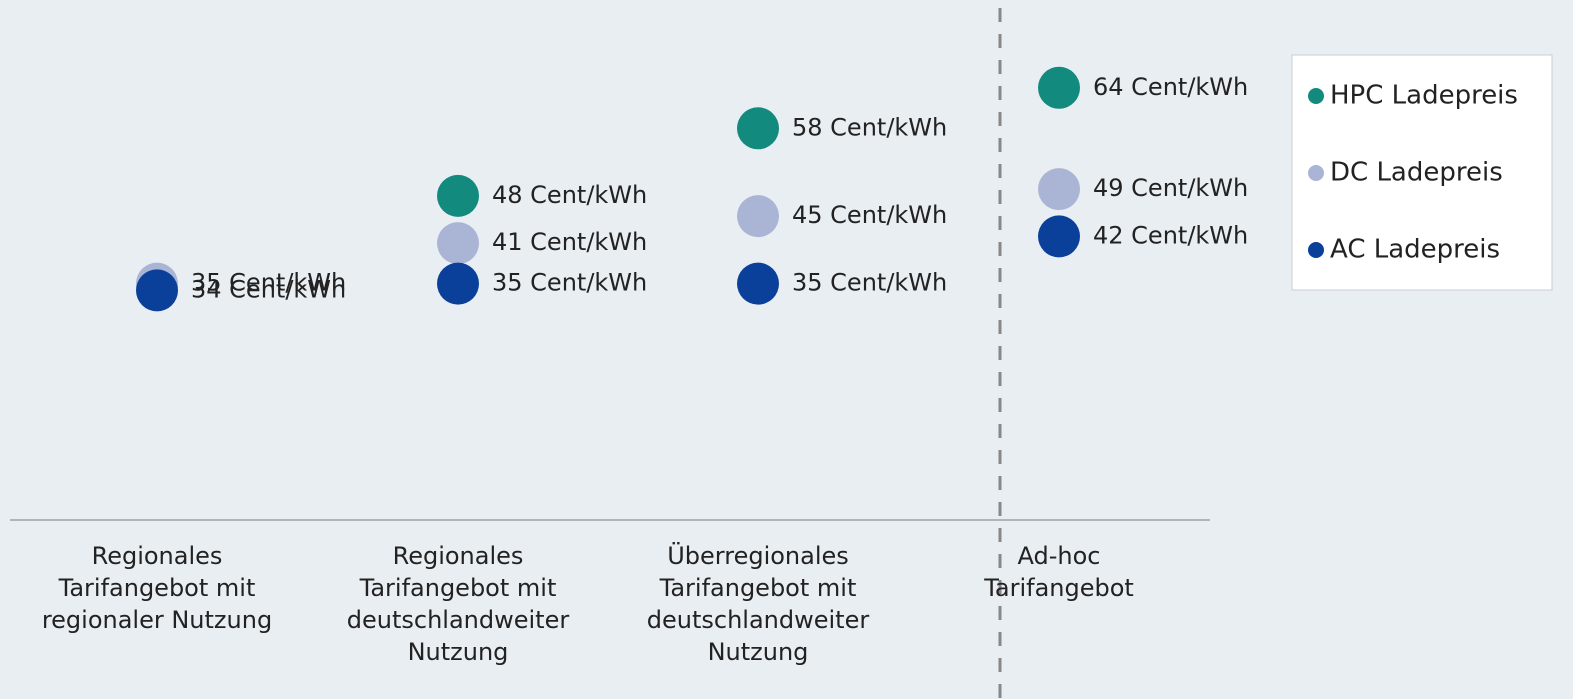  I want to click on legend-box, so click(1422, 172).